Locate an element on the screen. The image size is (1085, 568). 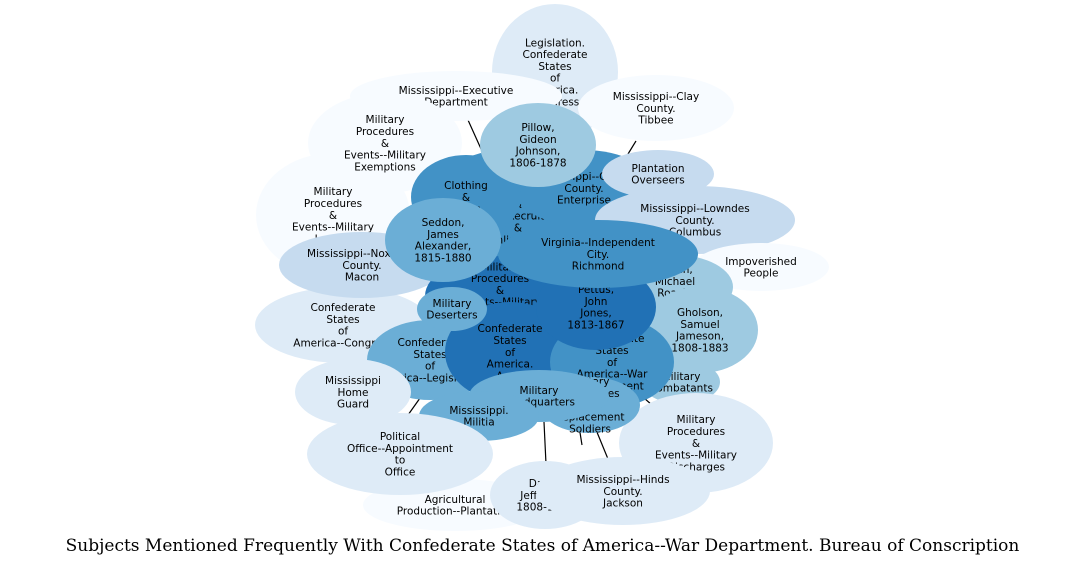
node-label: Mississippi--Hinds County. Jackson is located at coordinates (622, 492).